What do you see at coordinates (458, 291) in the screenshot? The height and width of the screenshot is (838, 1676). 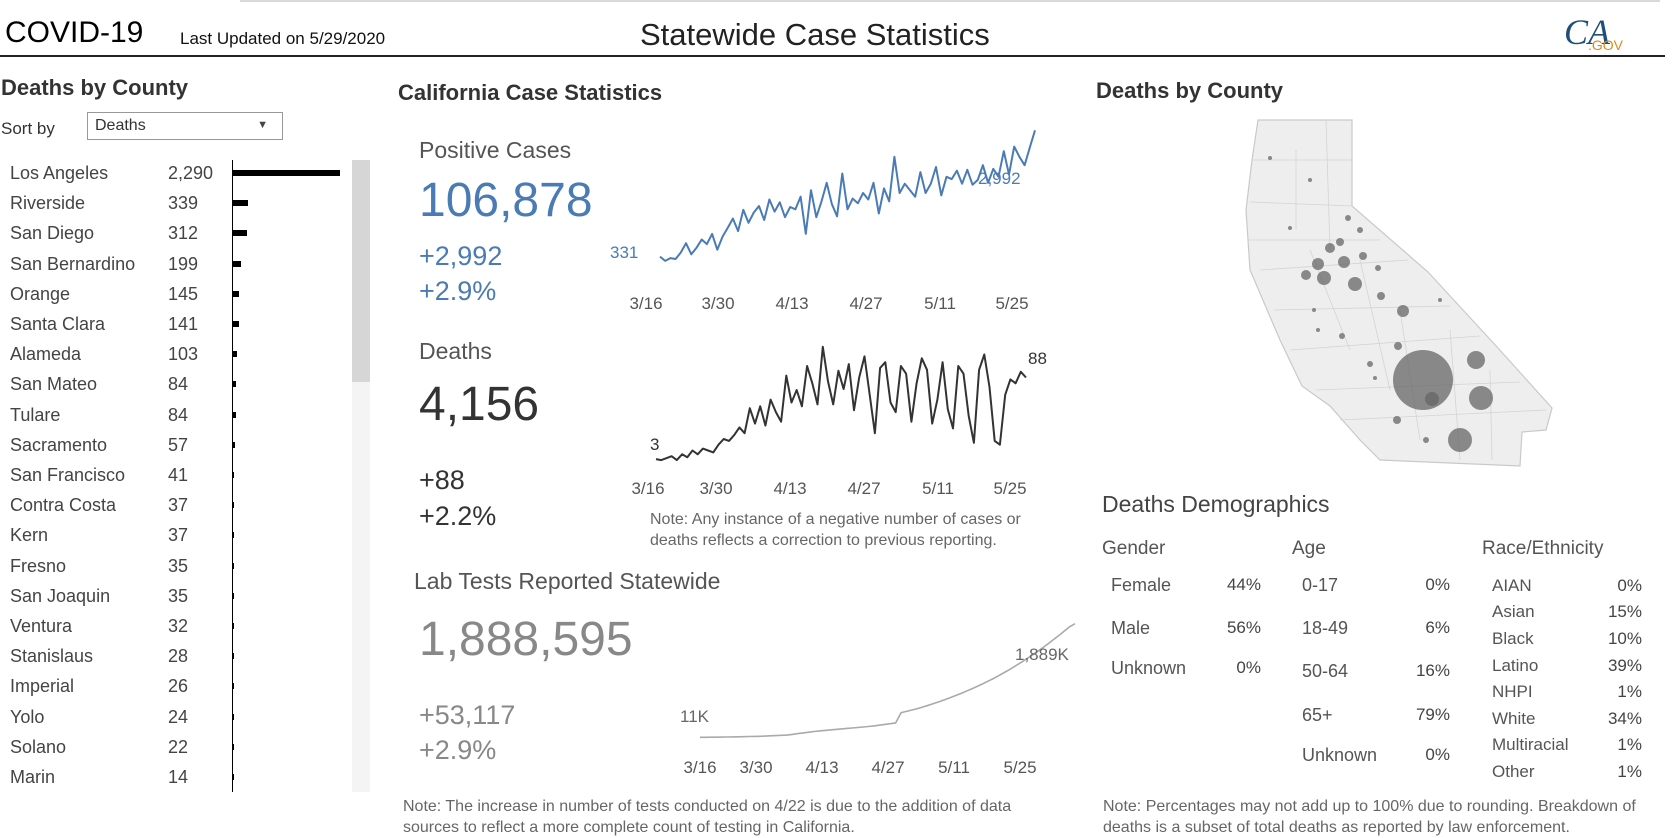 I see `positive-cases-percent: +2.9%` at bounding box center [458, 291].